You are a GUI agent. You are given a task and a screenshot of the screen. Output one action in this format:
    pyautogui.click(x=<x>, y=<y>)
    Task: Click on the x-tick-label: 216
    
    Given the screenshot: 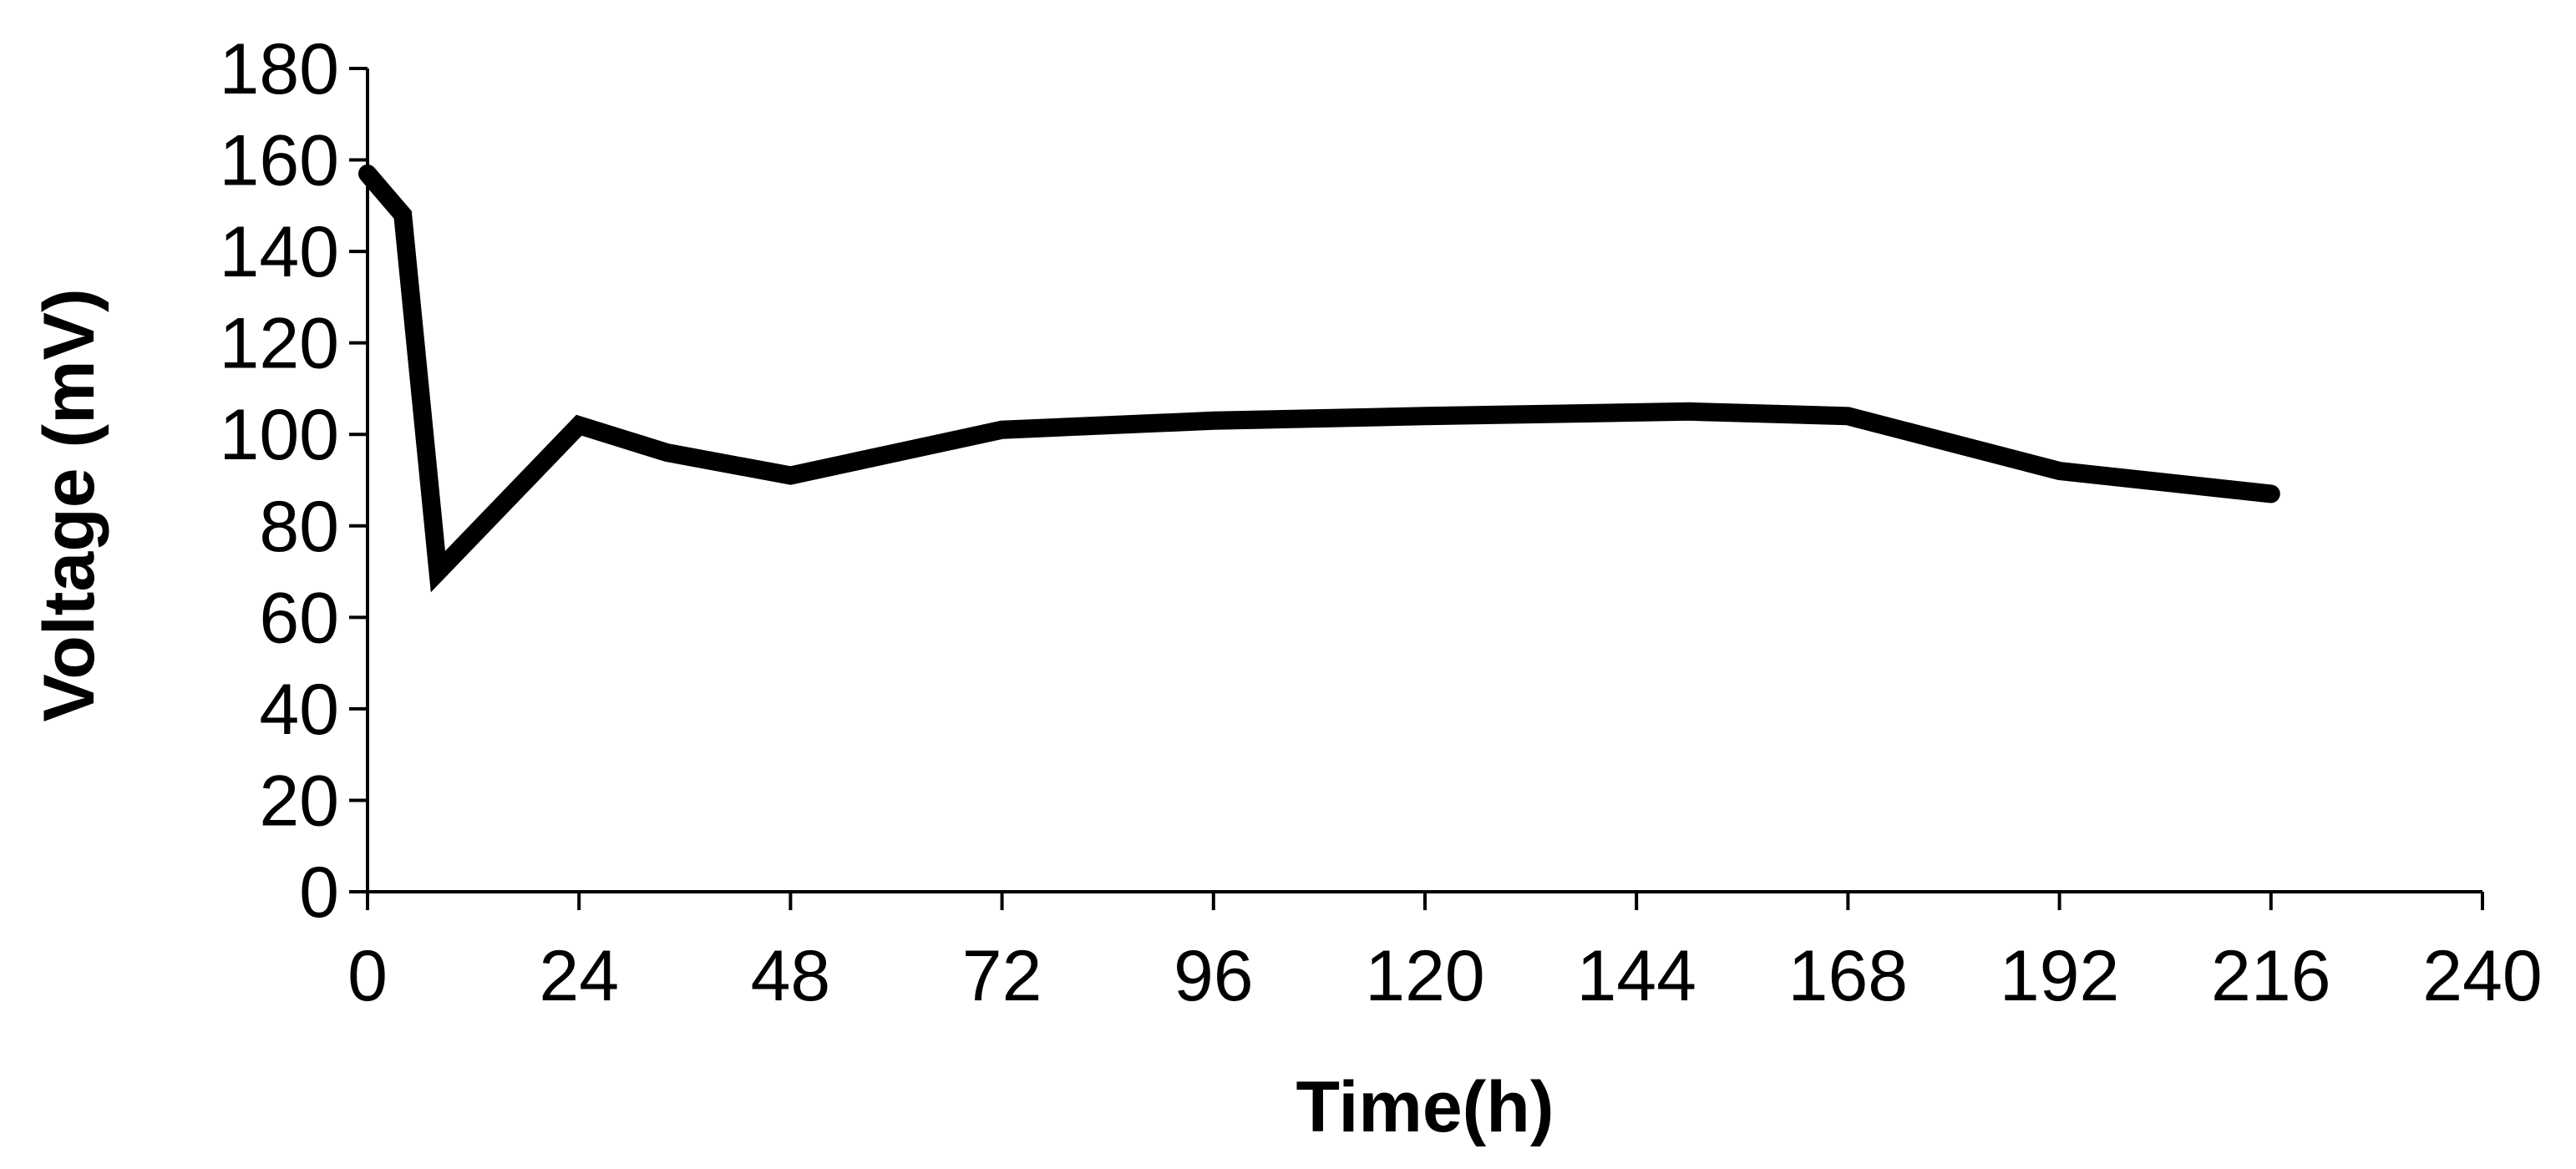 What is the action you would take?
    pyautogui.click(x=2271, y=976)
    